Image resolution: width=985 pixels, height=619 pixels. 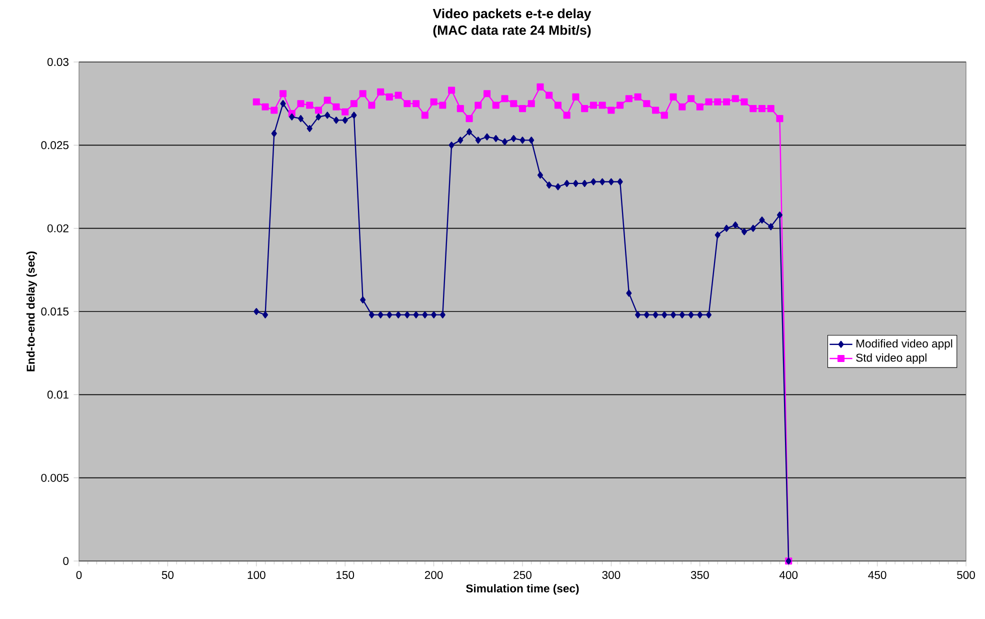 I want to click on x-tick-label: 150, so click(x=345, y=575).